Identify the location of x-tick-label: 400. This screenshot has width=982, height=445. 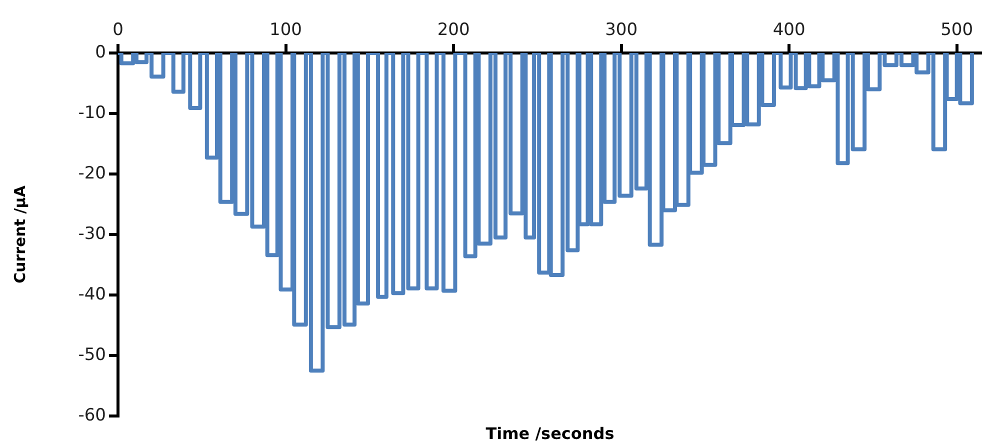
(789, 30).